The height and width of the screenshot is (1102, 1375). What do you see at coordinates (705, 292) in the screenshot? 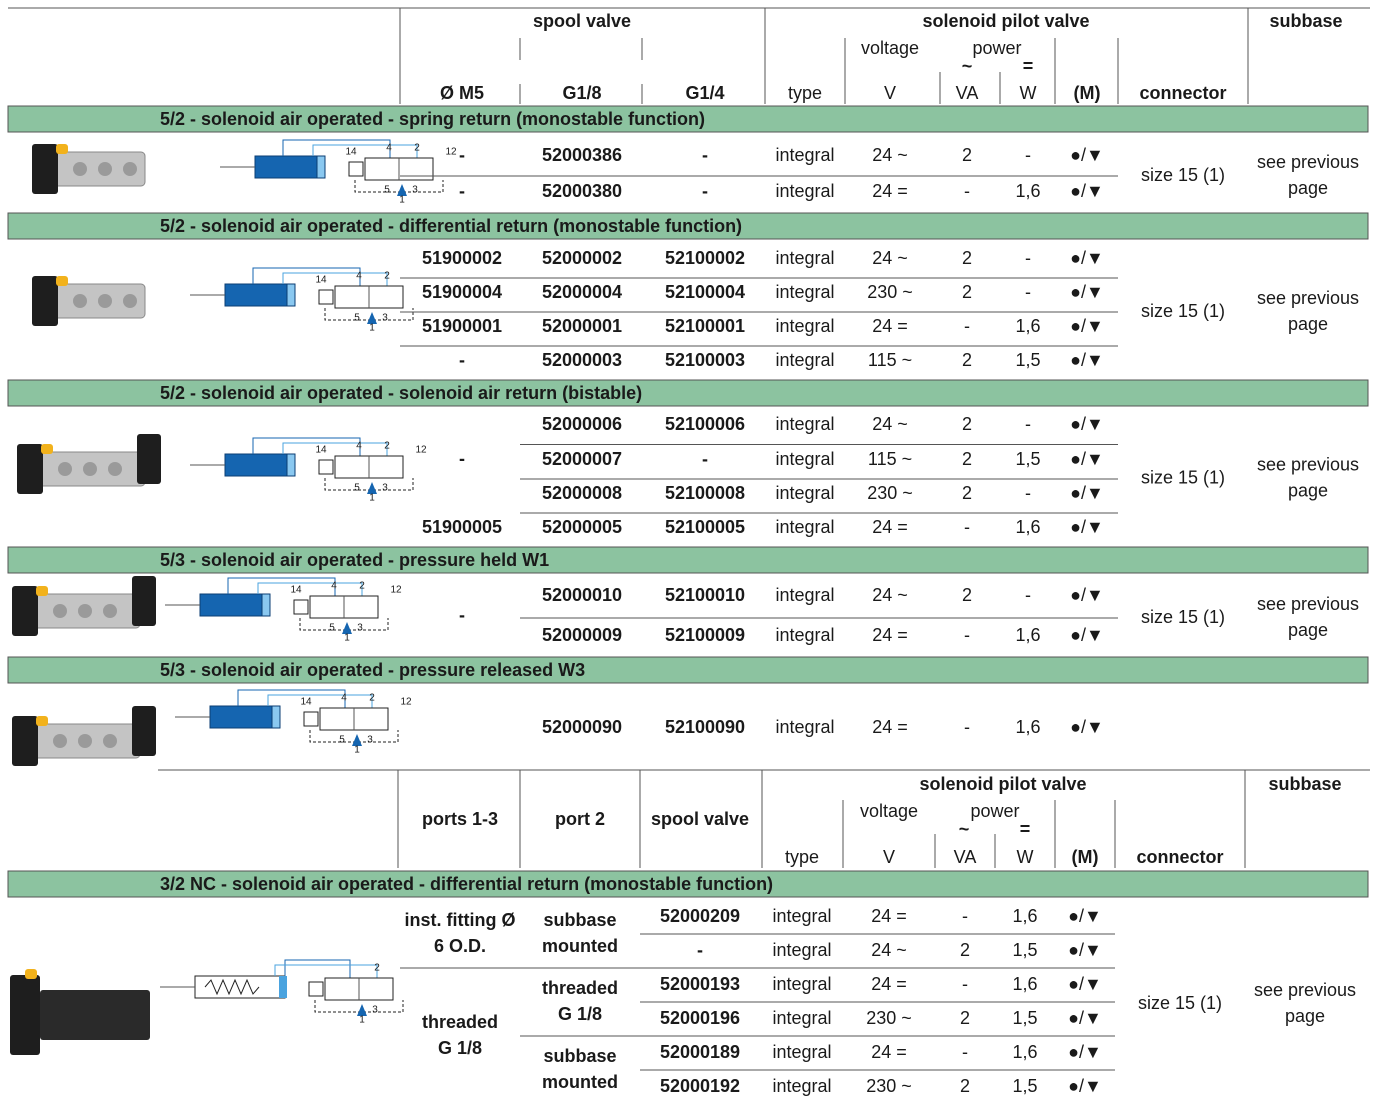
I see `cell-g14: 52100004` at bounding box center [705, 292].